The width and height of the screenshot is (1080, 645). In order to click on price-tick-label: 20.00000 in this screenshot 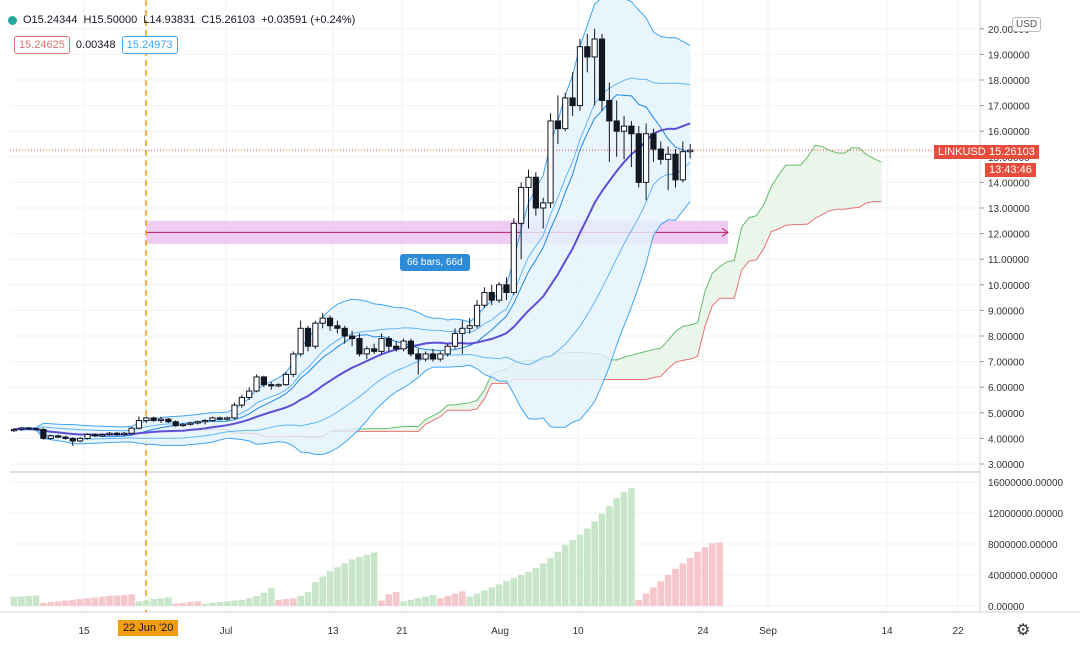, I will do `click(1009, 30)`.